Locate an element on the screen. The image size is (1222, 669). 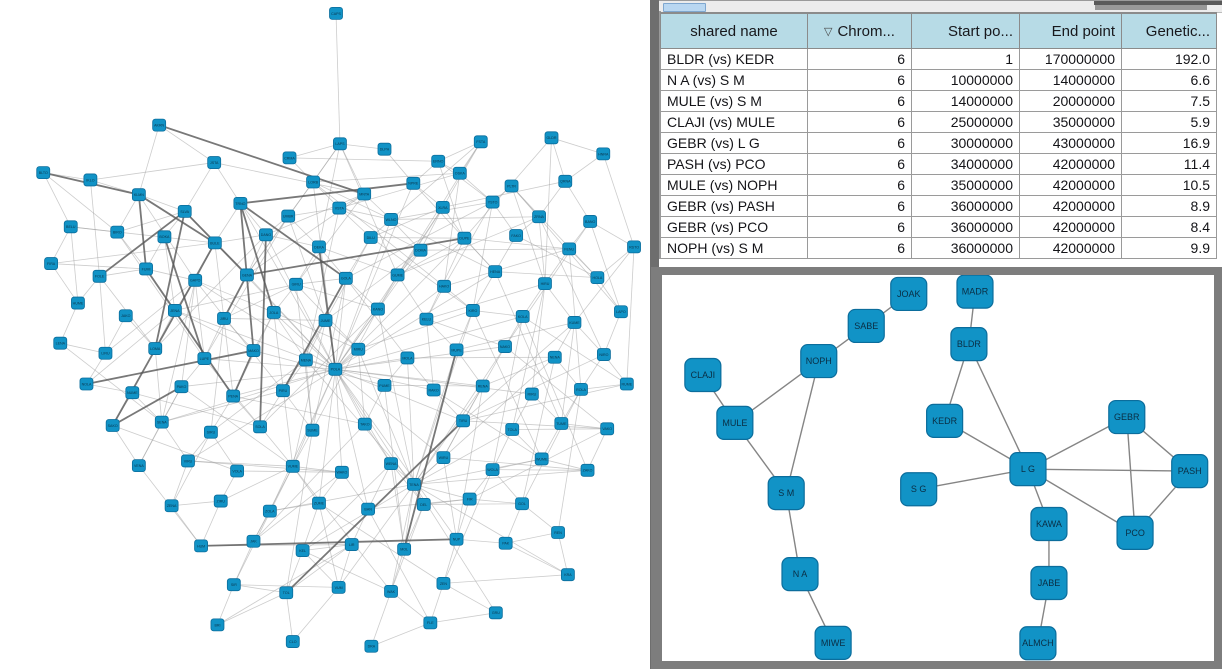
main-network-node: CRMA is located at coordinates (289, 158).